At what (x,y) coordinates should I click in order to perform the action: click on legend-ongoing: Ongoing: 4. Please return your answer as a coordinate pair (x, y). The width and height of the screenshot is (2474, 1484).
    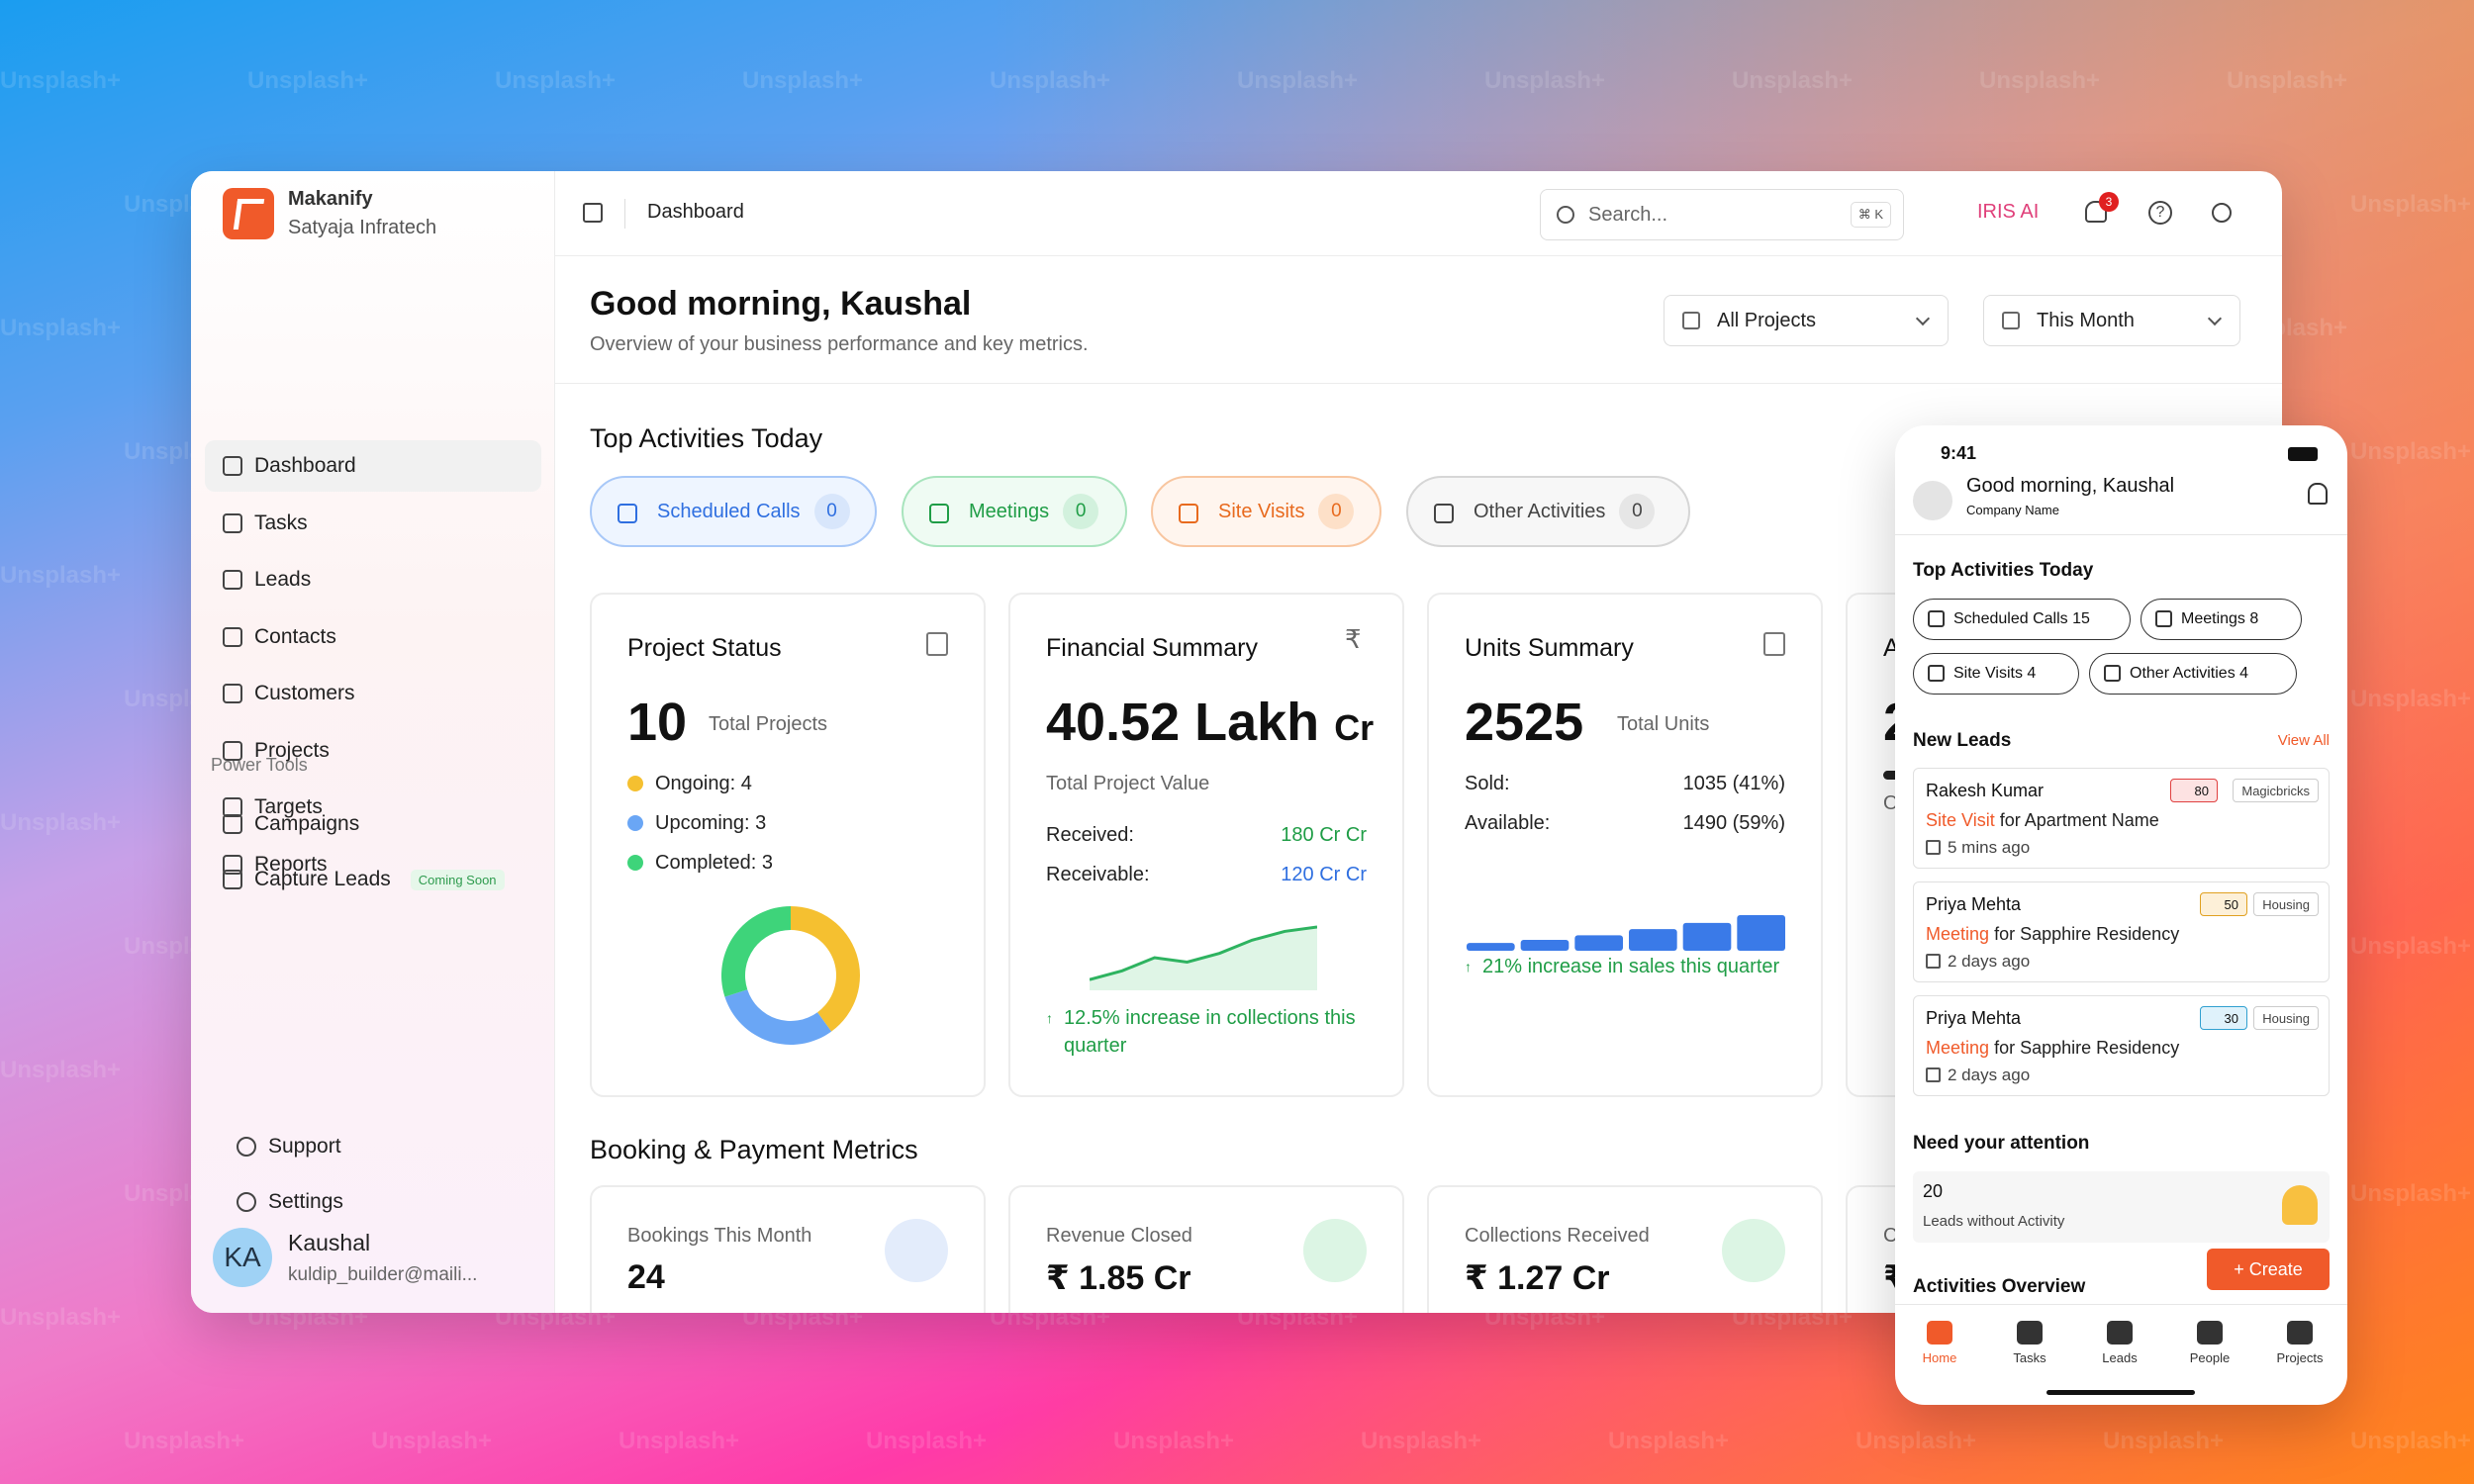
    Looking at the image, I should click on (788, 784).